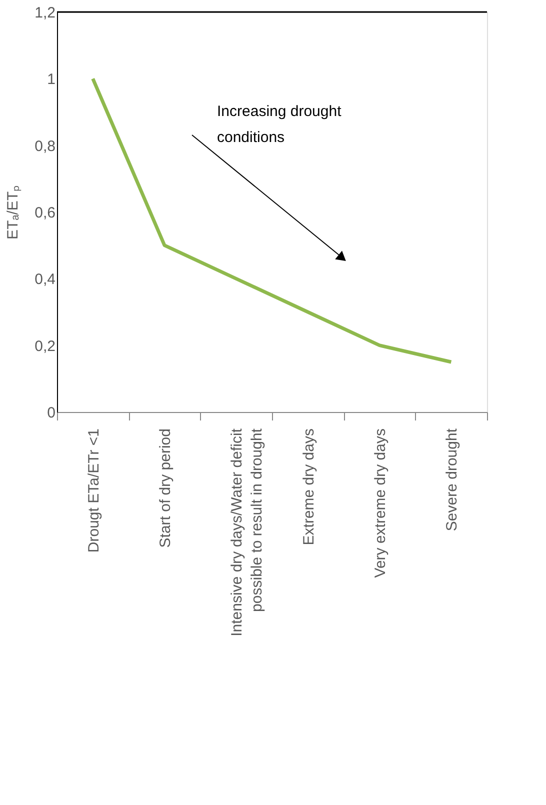 The width and height of the screenshot is (546, 805). What do you see at coordinates (247, 532) in the screenshot?
I see `x-tick-label: Intensive dry days/Water deficit possible to result in drought` at bounding box center [247, 532].